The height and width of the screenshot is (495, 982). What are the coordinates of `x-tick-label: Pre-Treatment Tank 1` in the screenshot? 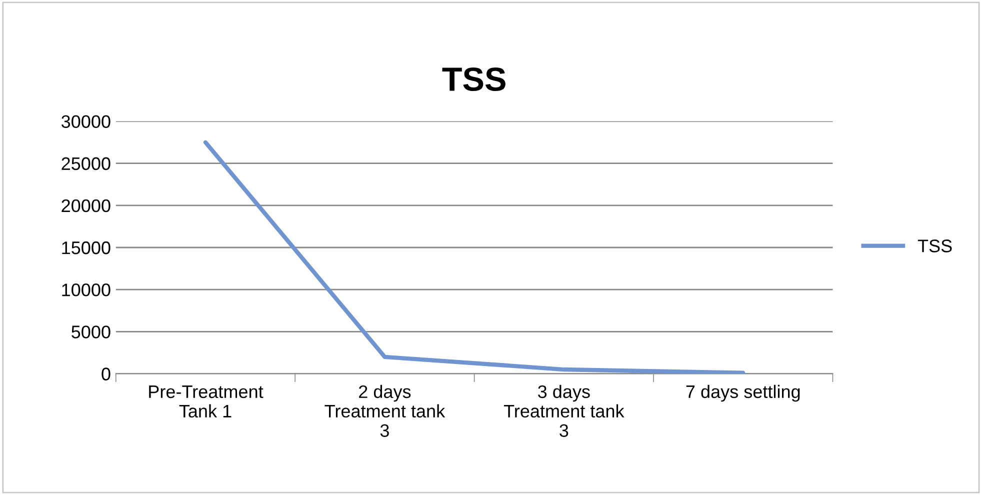 It's located at (206, 402).